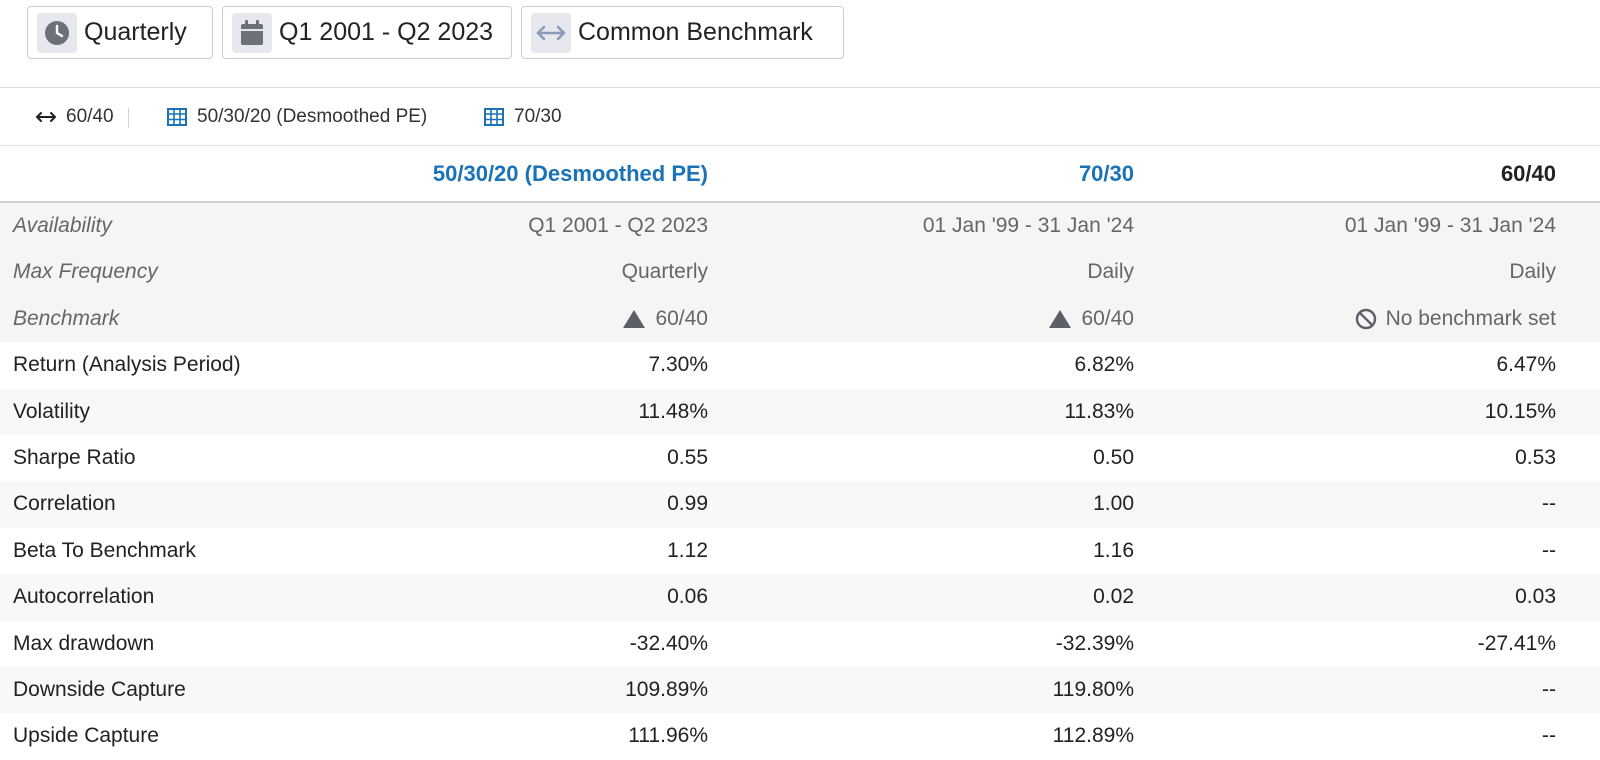  I want to click on common-benchmark-button: Common Benchmark, so click(682, 32).